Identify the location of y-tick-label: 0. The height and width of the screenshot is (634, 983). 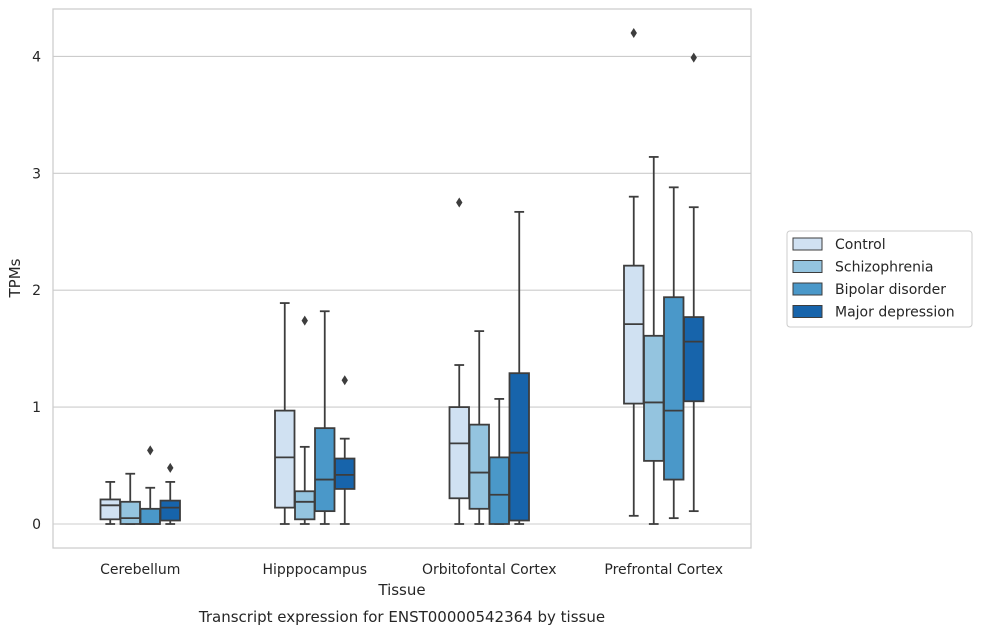
(36, 525).